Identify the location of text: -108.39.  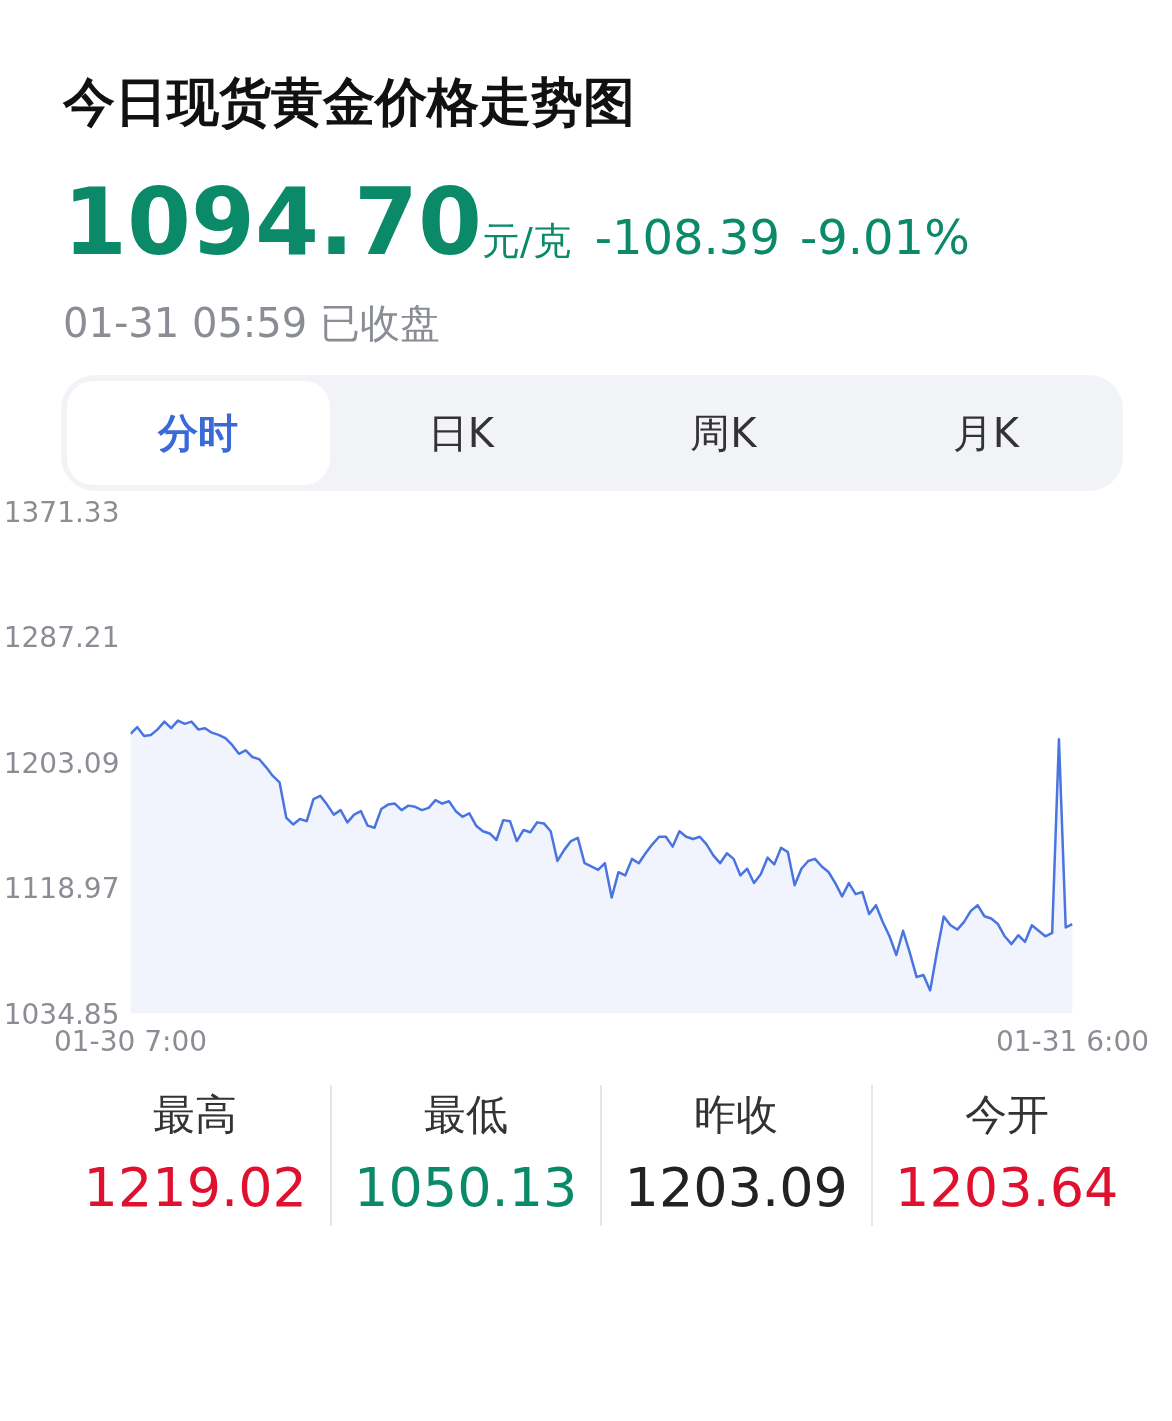
(687, 237).